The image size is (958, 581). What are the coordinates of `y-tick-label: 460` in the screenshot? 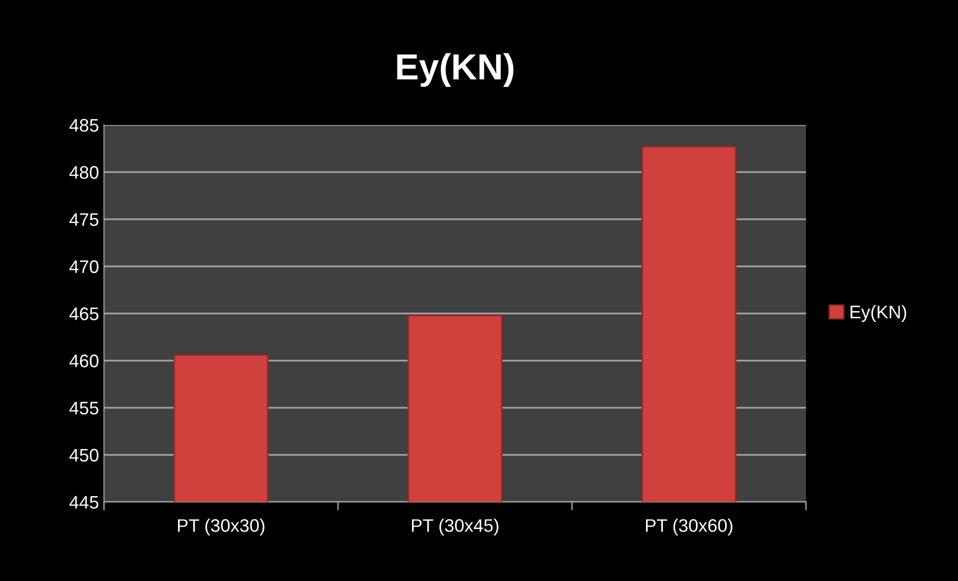 It's located at (83, 361).